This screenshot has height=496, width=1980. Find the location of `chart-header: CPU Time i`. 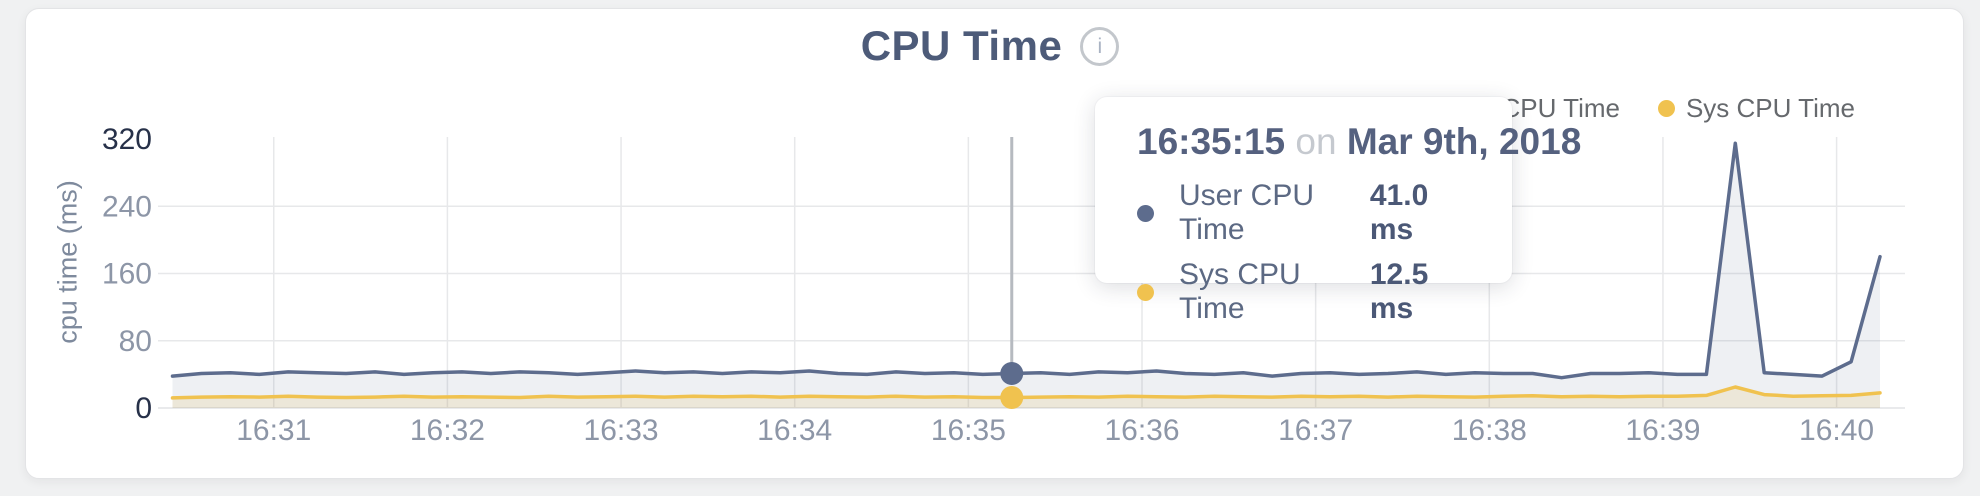

chart-header: CPU Time i is located at coordinates (990, 45).